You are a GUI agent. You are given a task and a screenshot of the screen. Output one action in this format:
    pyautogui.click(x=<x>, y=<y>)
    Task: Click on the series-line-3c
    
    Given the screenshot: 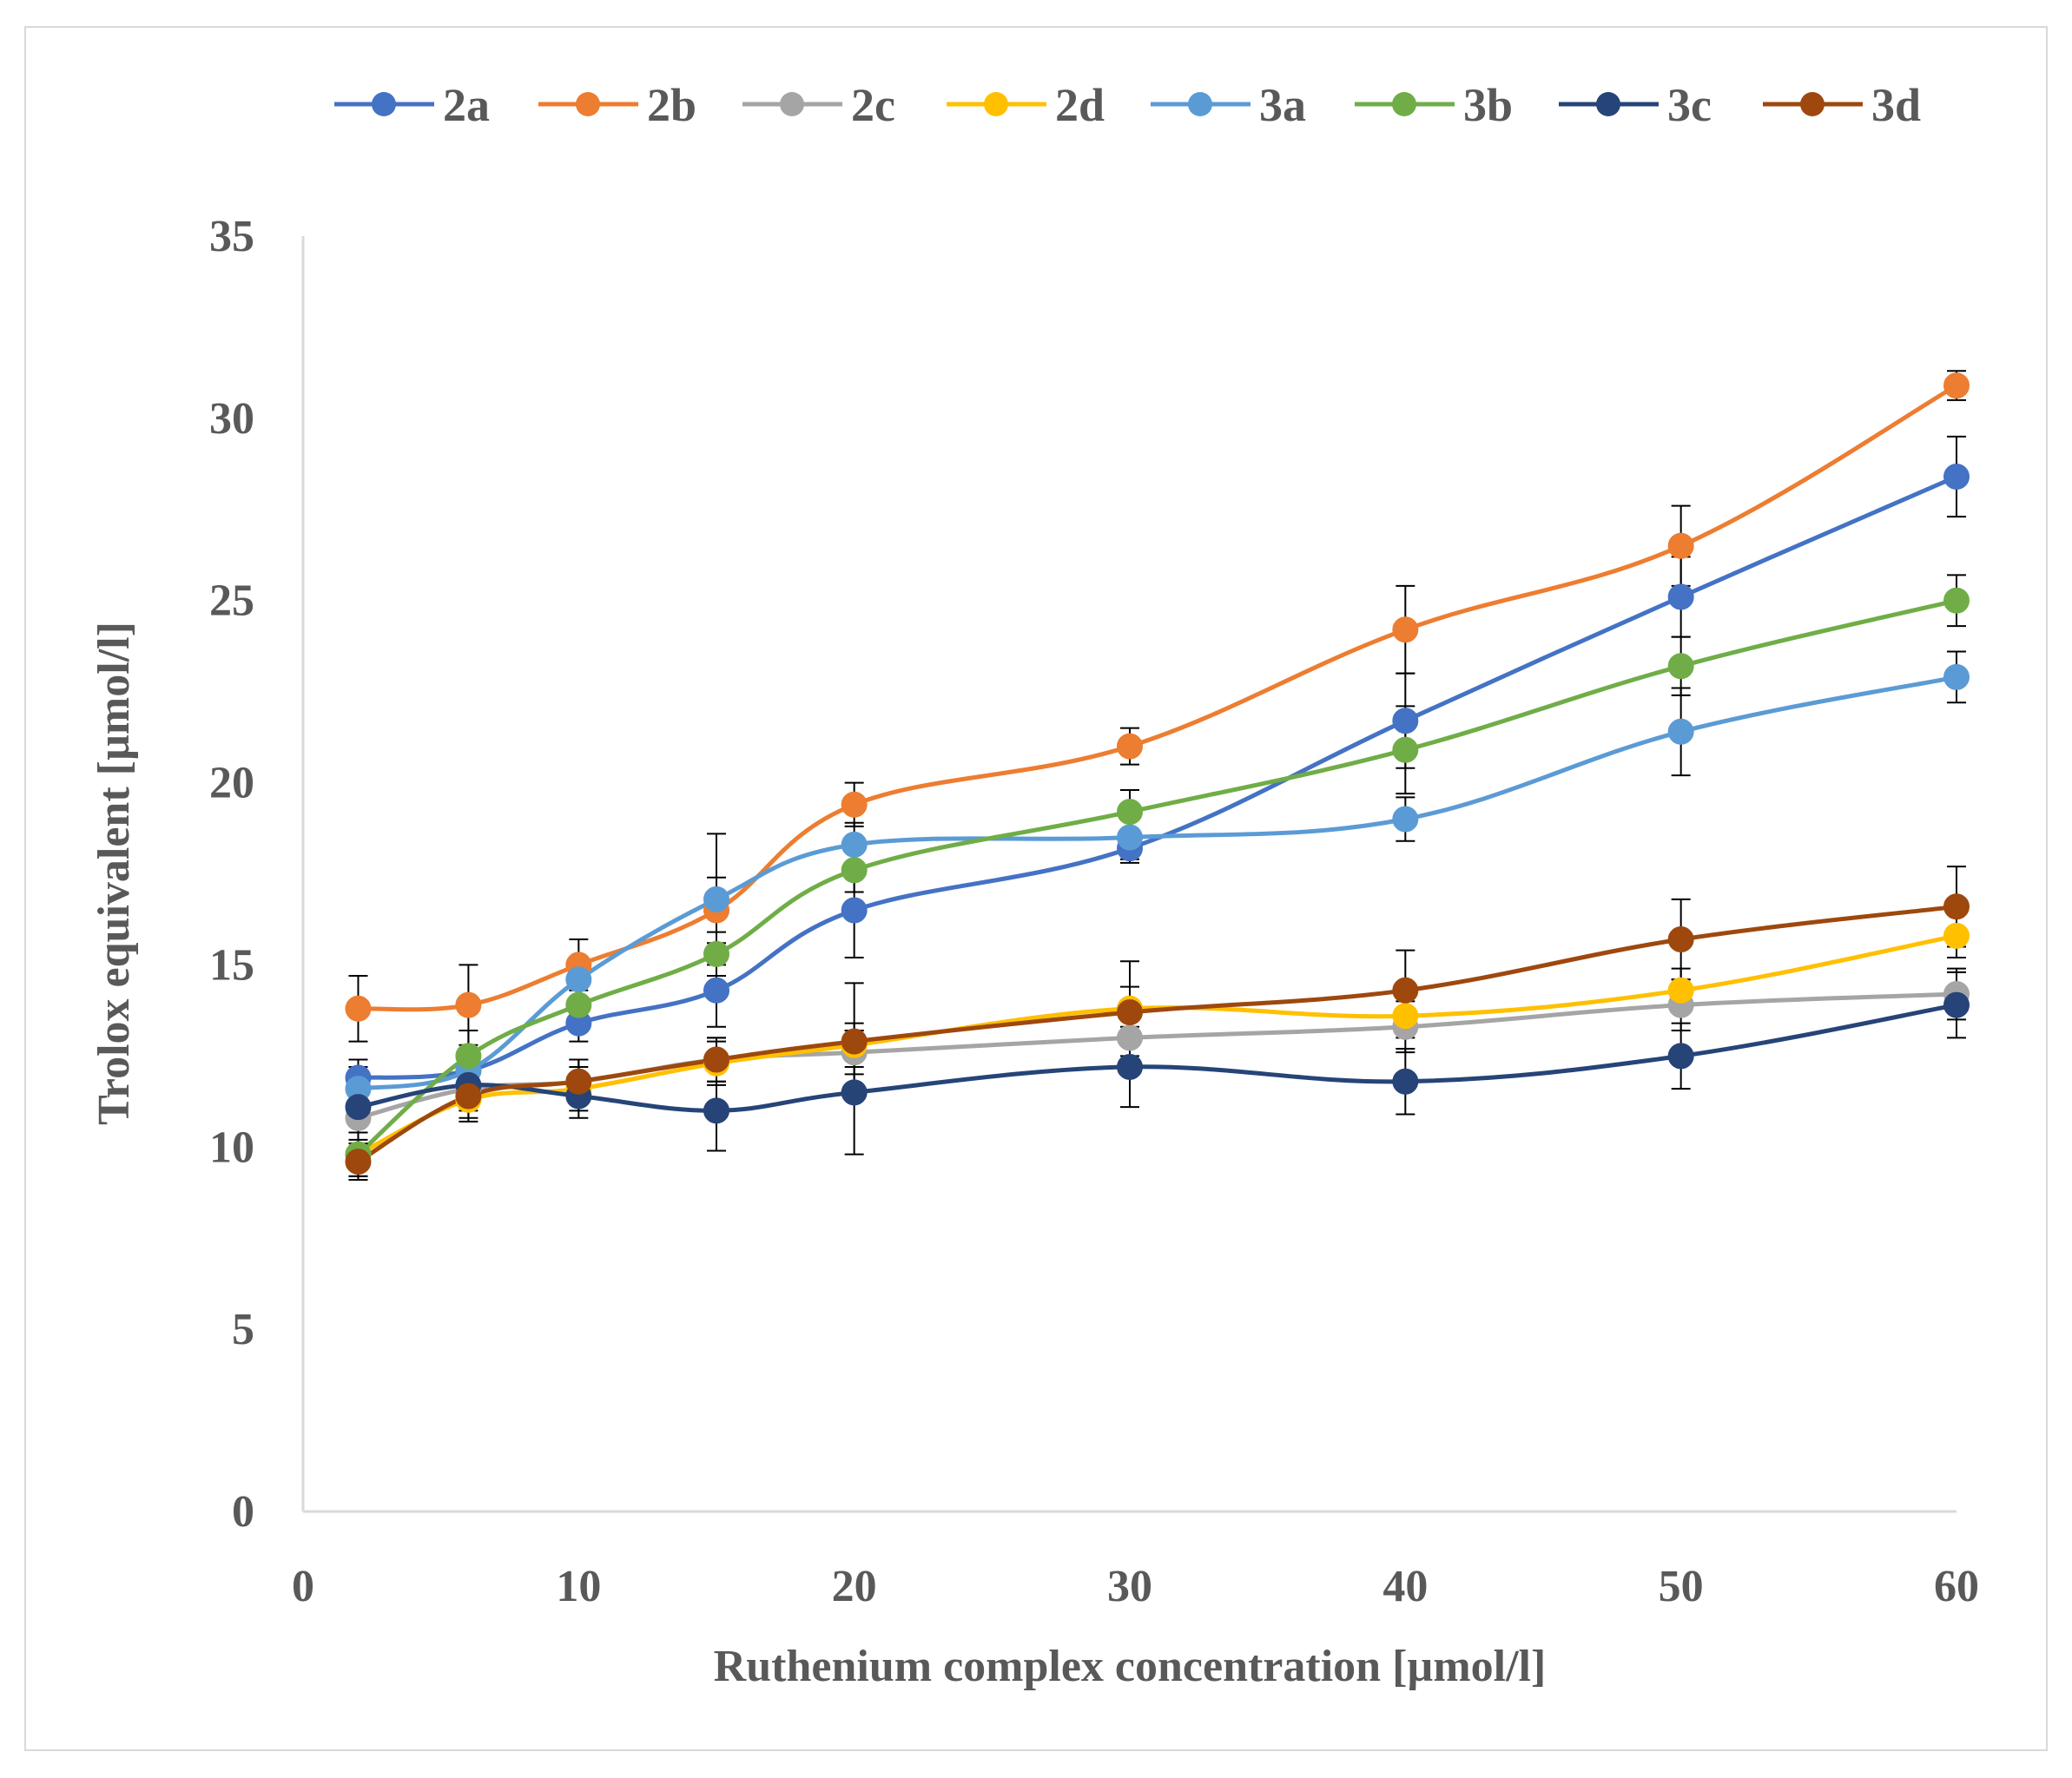 What is the action you would take?
    pyautogui.click(x=1157, y=1058)
    